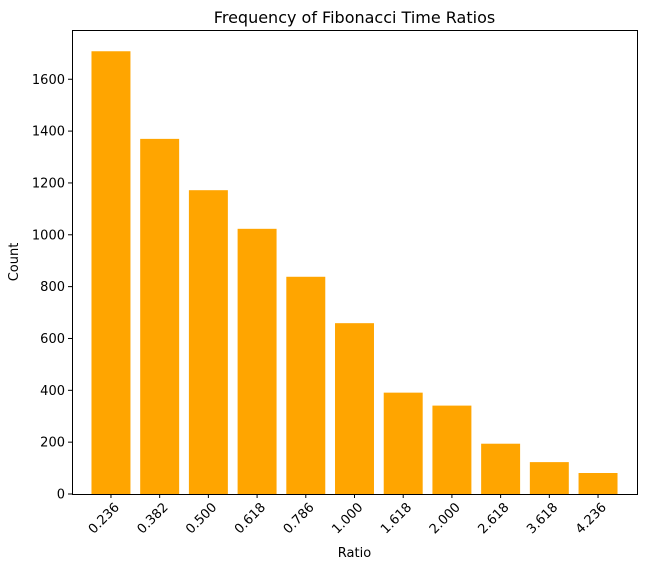 The height and width of the screenshot is (564, 649). Describe the element at coordinates (48, 183) in the screenshot. I see `y-tick-label: 1200` at that location.